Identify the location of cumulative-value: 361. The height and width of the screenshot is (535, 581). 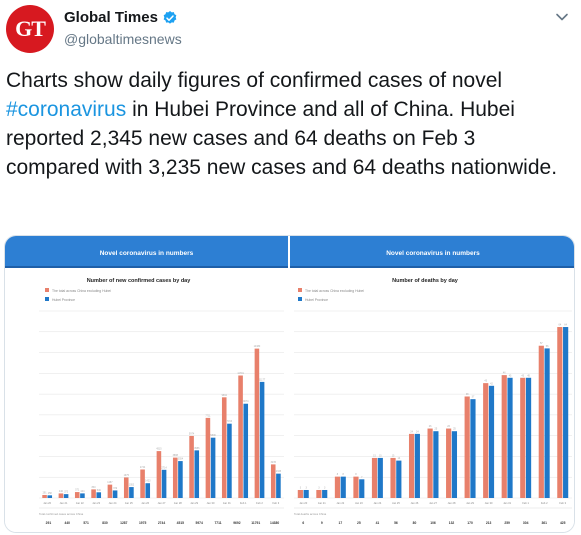
(544, 523).